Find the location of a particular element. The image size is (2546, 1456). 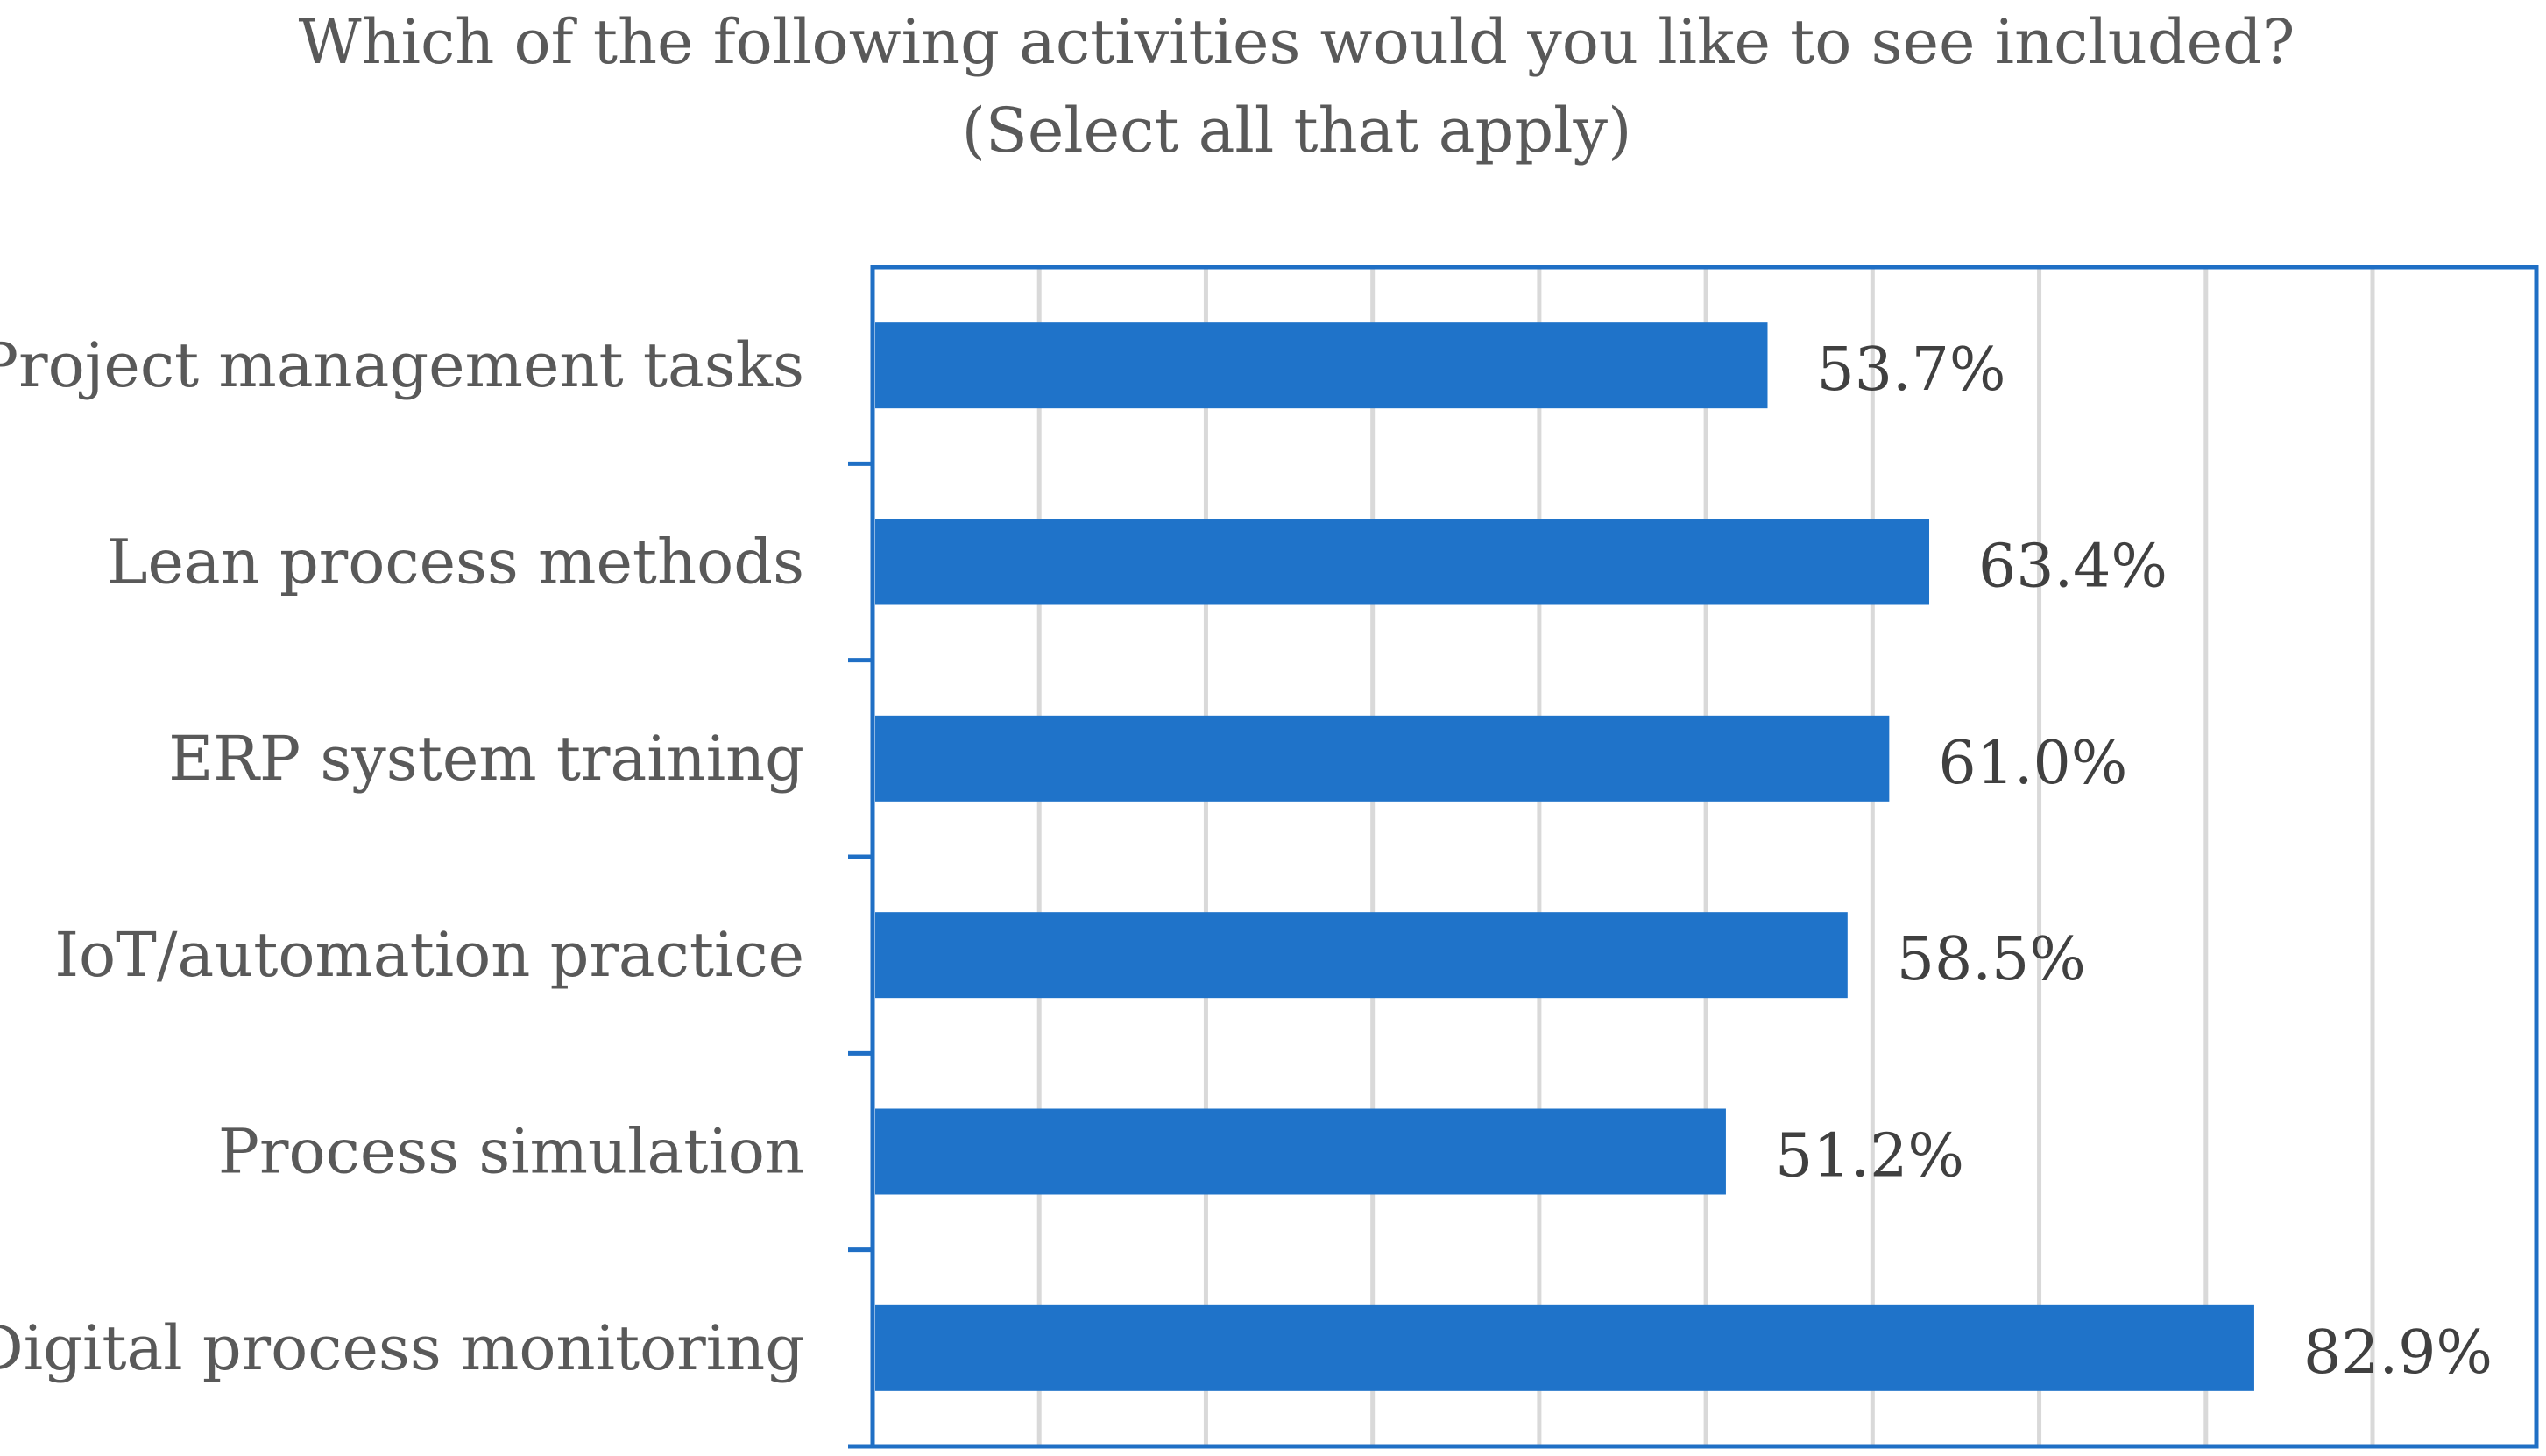

data-label: 61.0% is located at coordinates (2032, 763).